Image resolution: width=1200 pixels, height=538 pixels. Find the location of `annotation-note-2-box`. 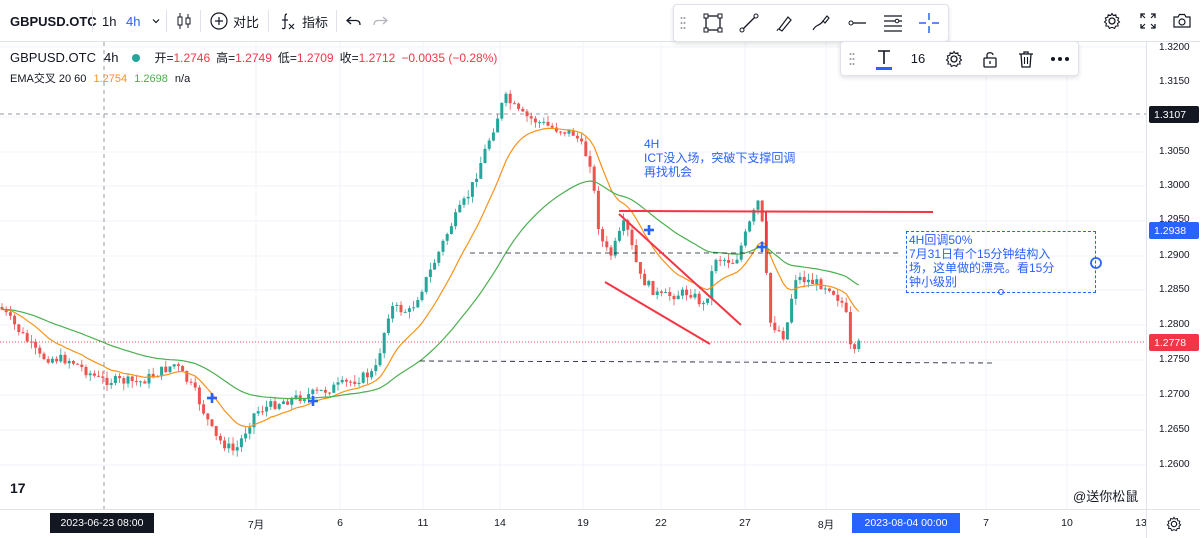

annotation-note-2-box is located at coordinates (1001, 262).